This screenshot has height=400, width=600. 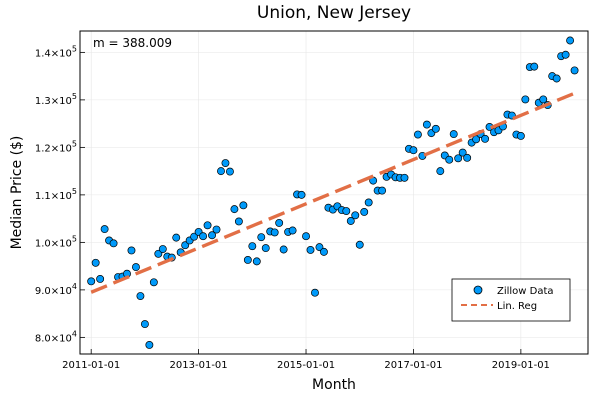 What do you see at coordinates (91, 365) in the screenshot?
I see `x-tick-label: 2011-01-01` at bounding box center [91, 365].